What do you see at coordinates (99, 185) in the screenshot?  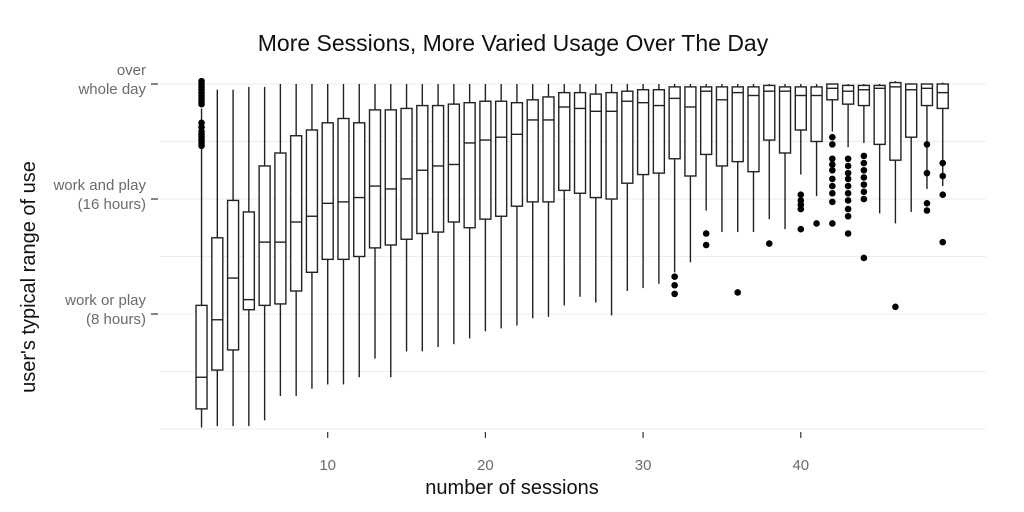 I see `y-tick-label: work and play` at bounding box center [99, 185].